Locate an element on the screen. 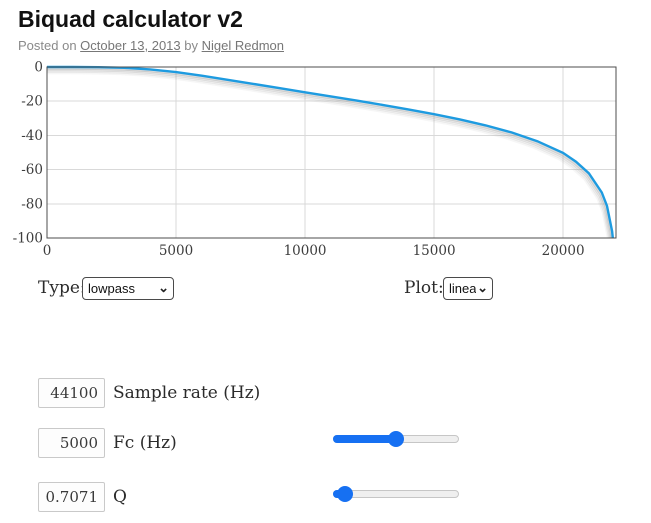 The height and width of the screenshot is (523, 651). fc-slider-thumb is located at coordinates (396, 439).